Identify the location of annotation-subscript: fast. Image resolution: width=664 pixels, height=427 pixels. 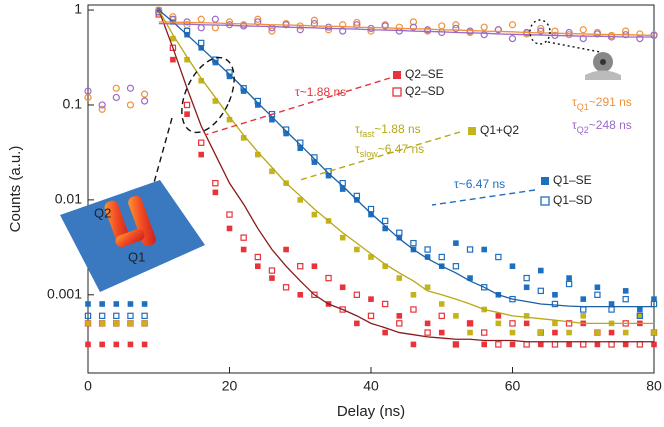
(367, 134).